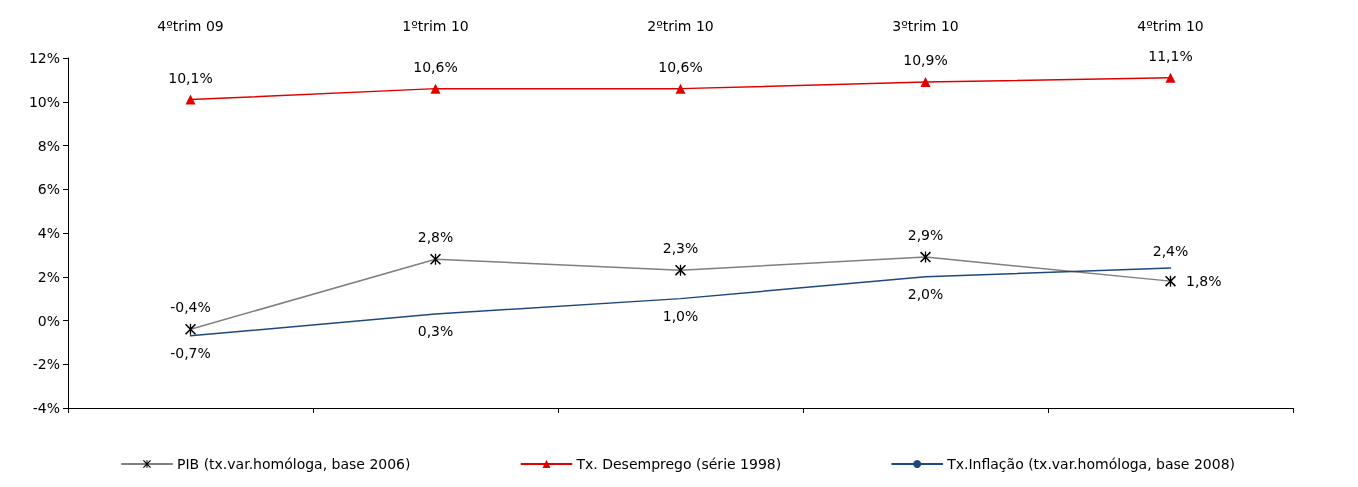 The image size is (1358, 487). What do you see at coordinates (46, 408) in the screenshot?
I see `y-tick-label: -4%` at bounding box center [46, 408].